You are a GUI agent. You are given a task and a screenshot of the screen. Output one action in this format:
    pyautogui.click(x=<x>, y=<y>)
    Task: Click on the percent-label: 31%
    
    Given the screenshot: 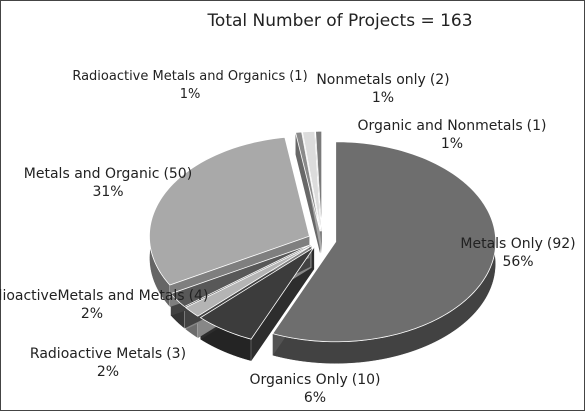 What is the action you would take?
    pyautogui.click(x=107, y=192)
    